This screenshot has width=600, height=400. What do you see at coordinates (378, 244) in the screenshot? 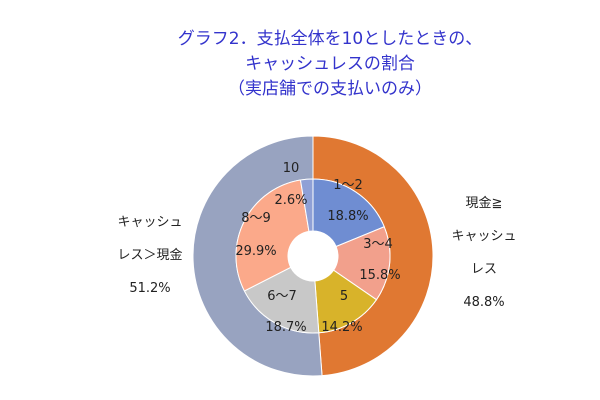
I see `inner-slice-label-2: 3～4` at bounding box center [378, 244].